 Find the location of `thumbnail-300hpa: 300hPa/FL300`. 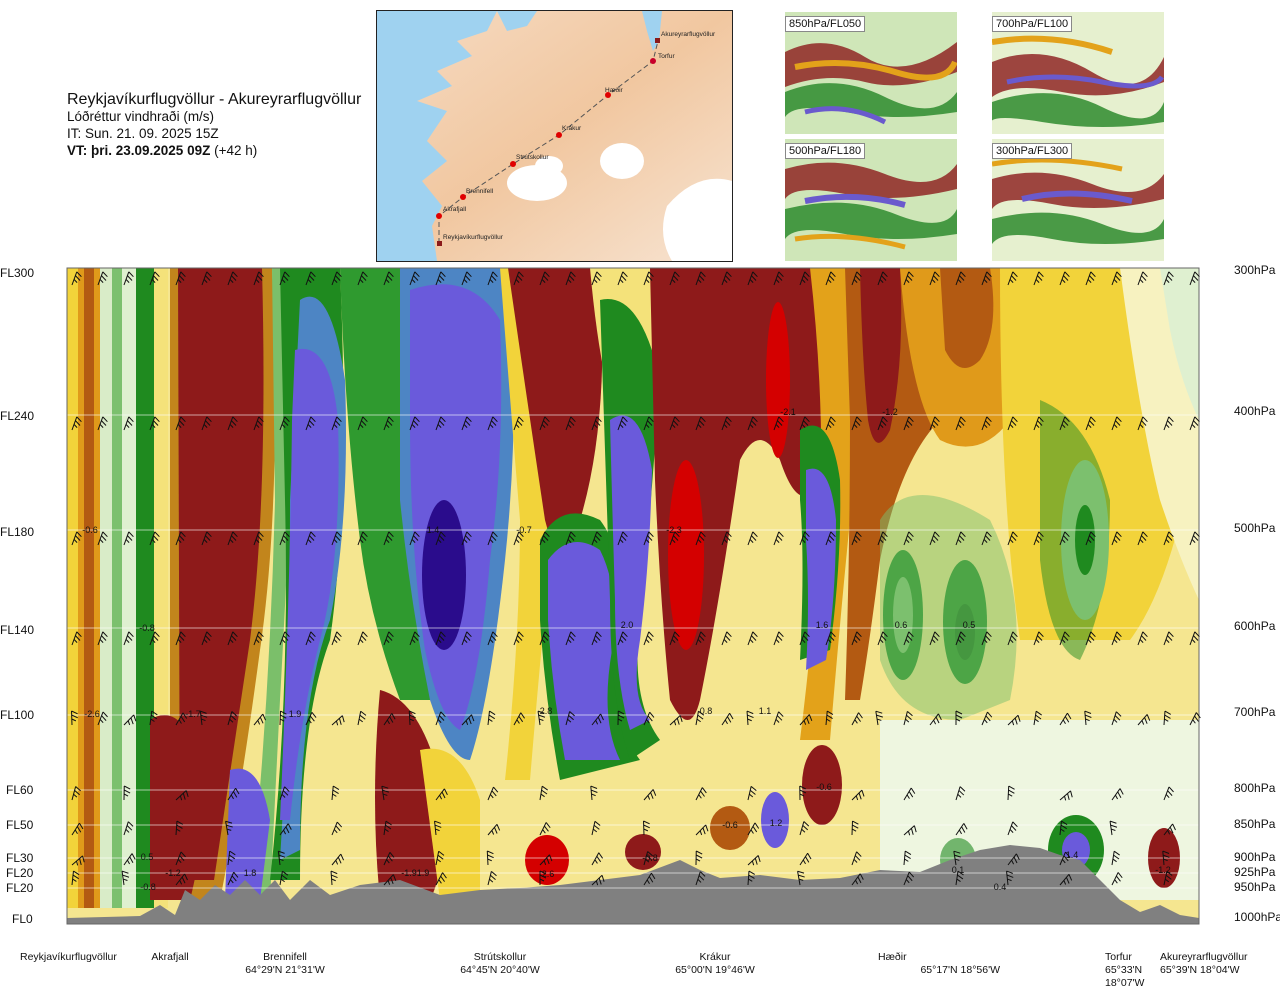

thumbnail-300hpa: 300hPa/FL300 is located at coordinates (1078, 200).